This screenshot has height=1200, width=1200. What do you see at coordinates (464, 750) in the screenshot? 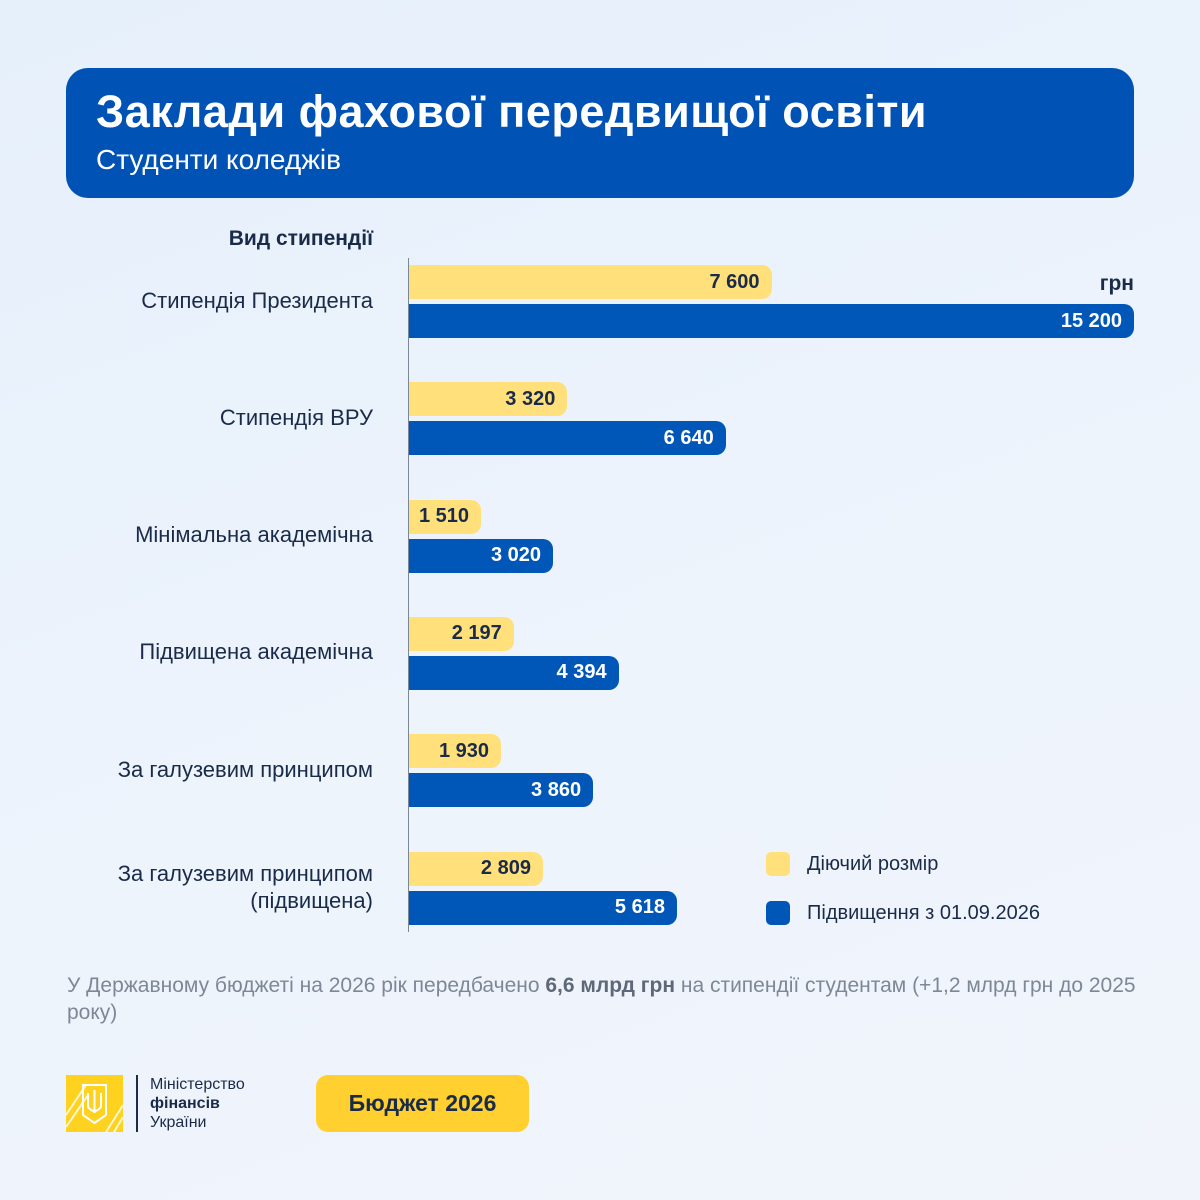
I see `bar-value-label: 1 930` at bounding box center [464, 750].